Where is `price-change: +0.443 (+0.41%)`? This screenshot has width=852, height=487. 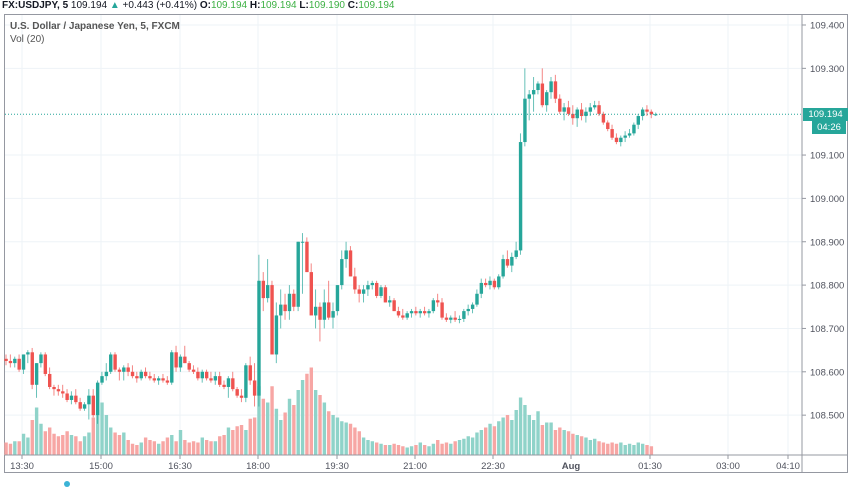
price-change: +0.443 (+0.41%) is located at coordinates (160, 5).